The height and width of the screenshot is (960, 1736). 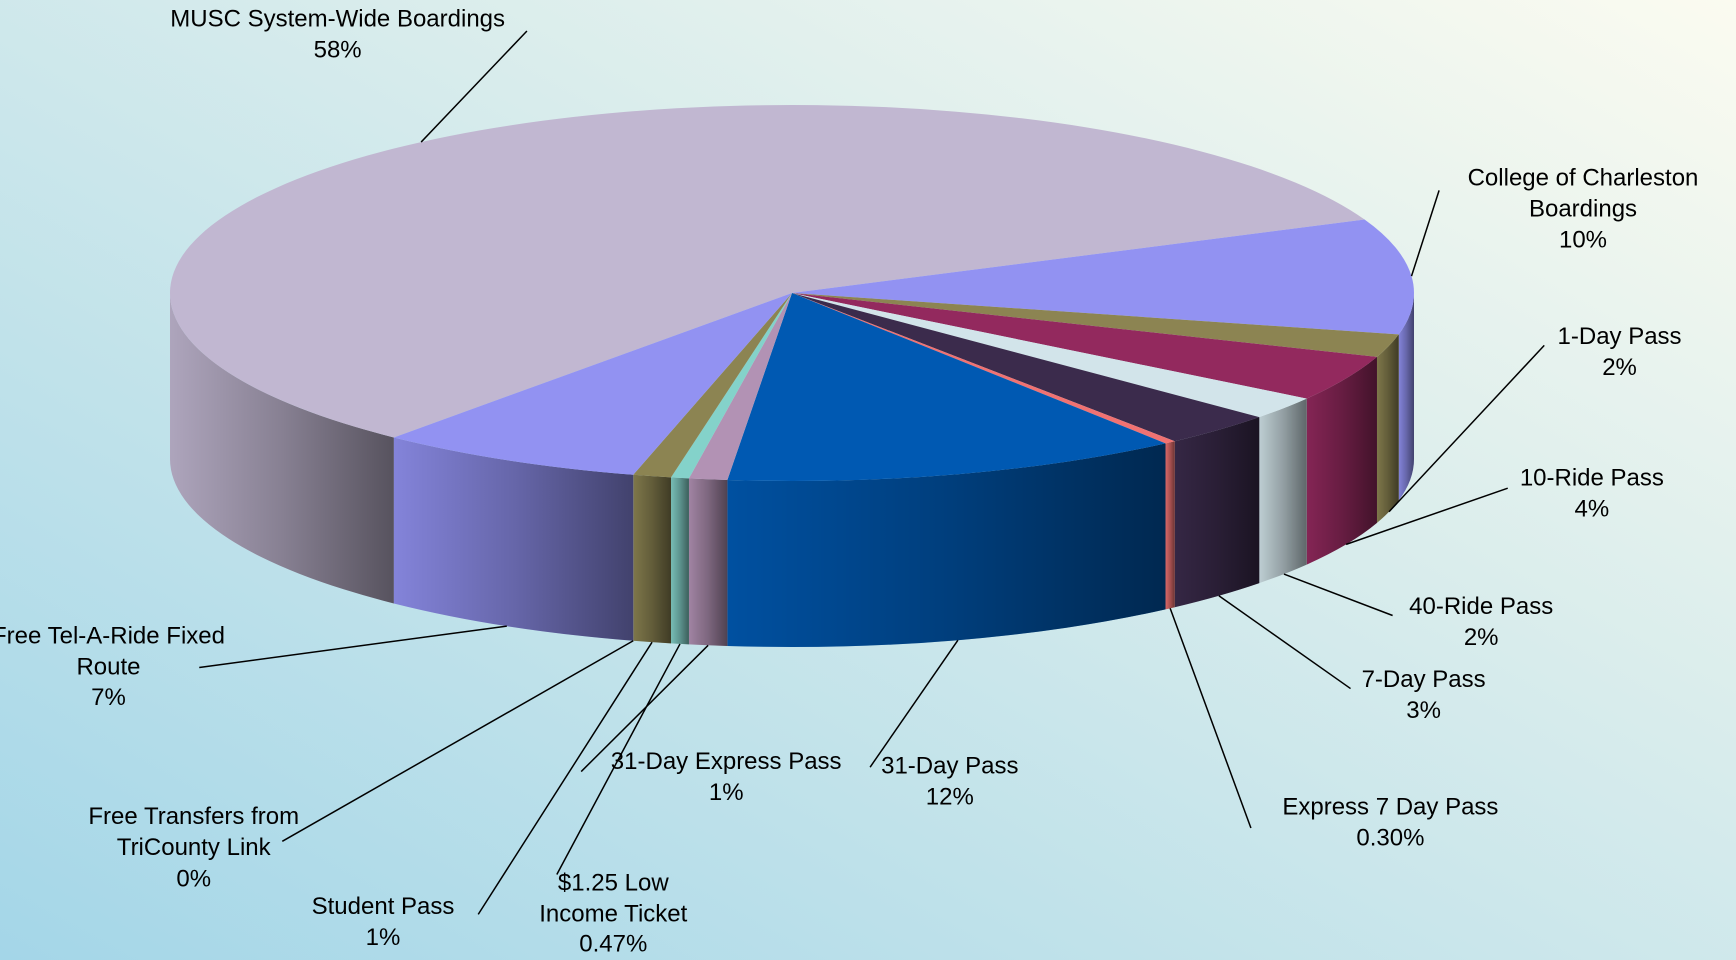 I want to click on data-label-name: MUSC System-Wide Boardings, so click(x=337, y=18).